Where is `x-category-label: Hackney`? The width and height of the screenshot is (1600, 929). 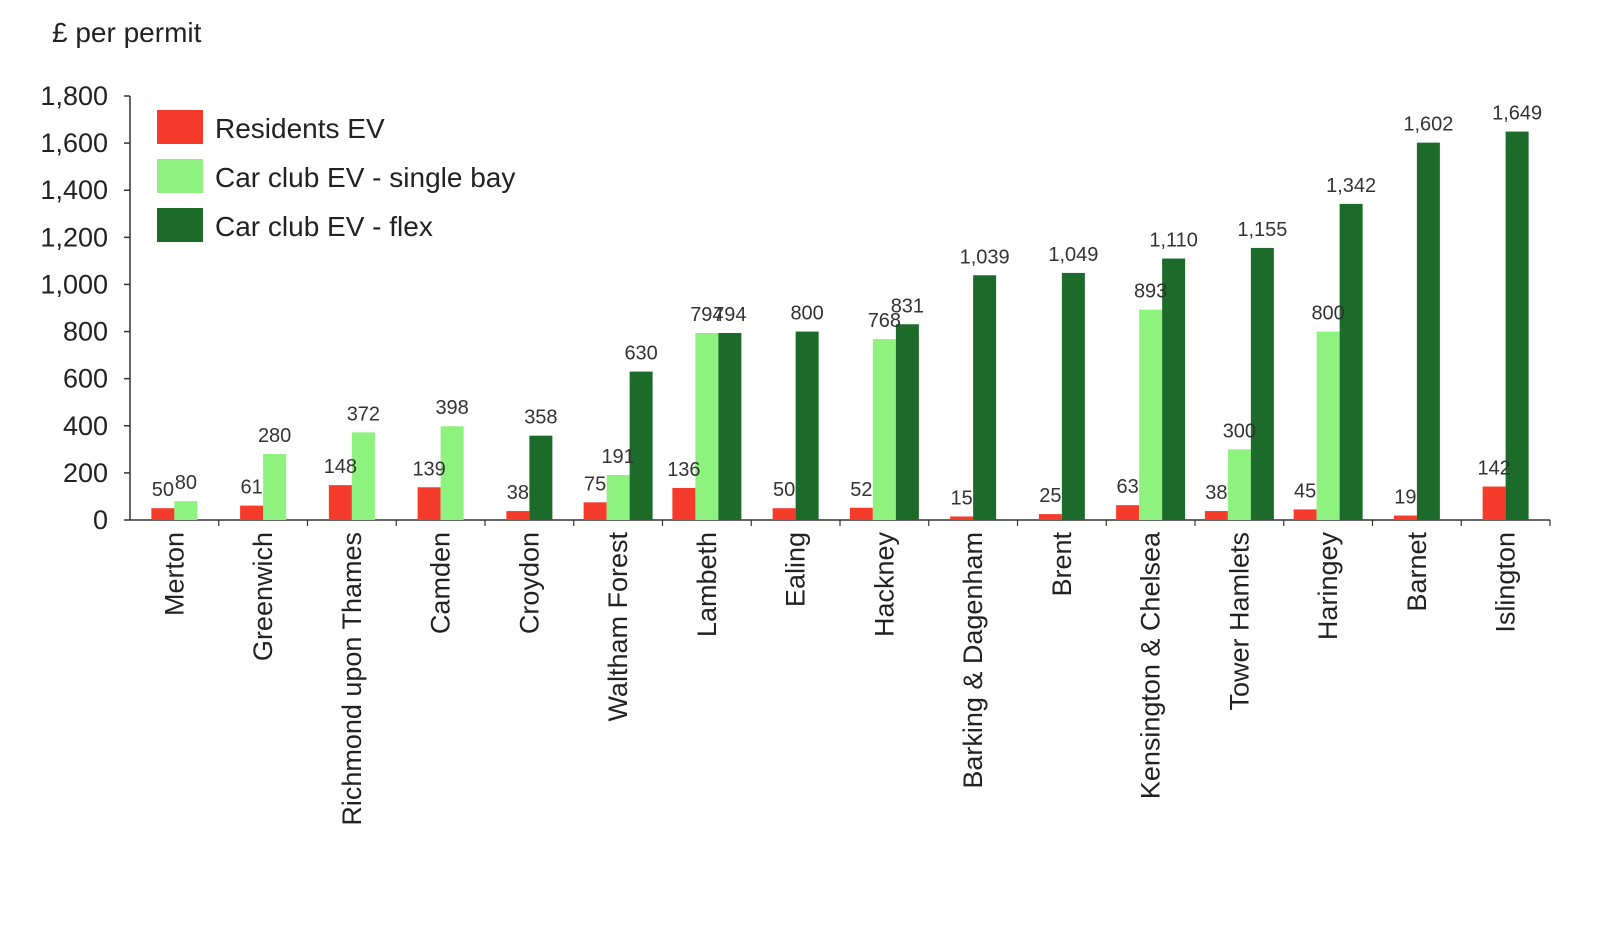
x-category-label: Hackney is located at coordinates (884, 585).